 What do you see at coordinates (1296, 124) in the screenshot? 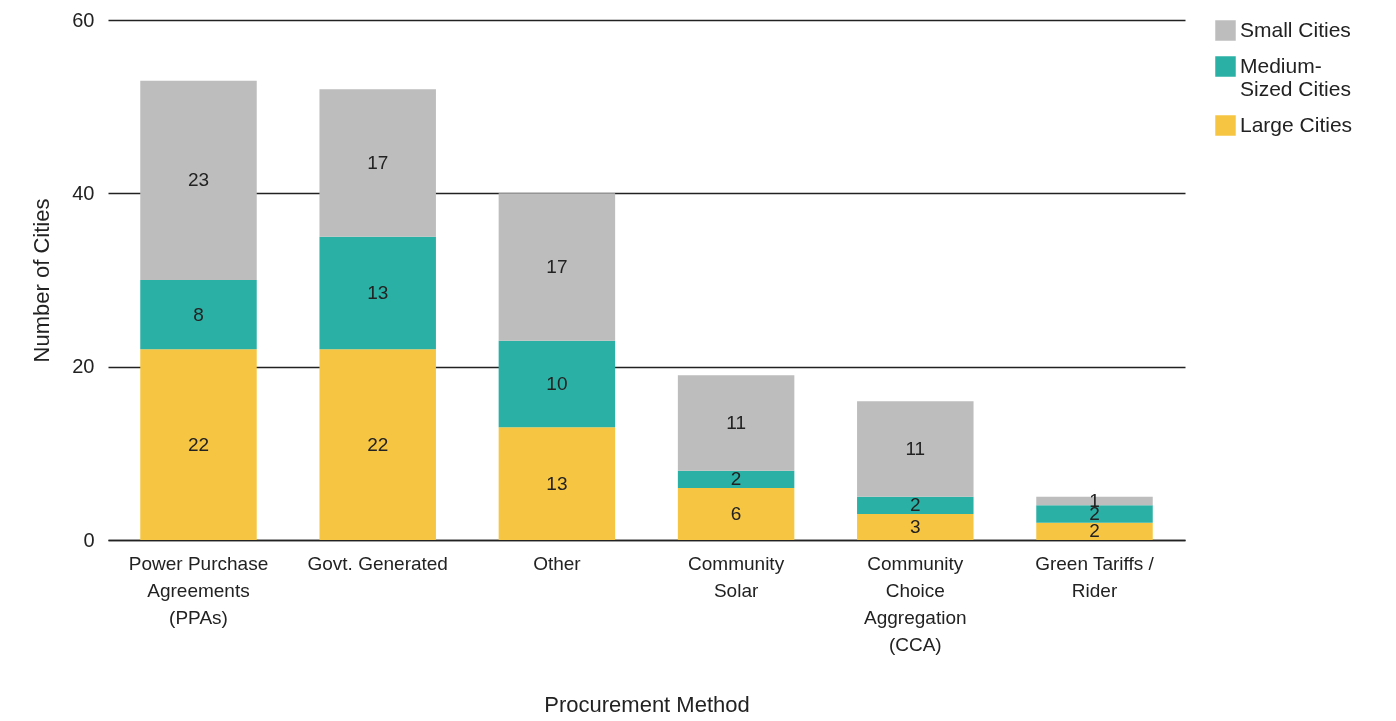
I see `legend-label: Large Cities` at bounding box center [1296, 124].